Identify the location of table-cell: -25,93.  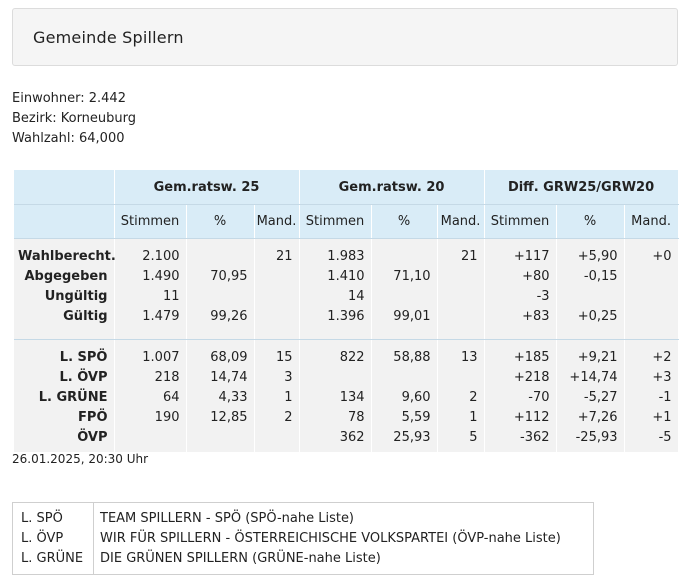
(590, 440).